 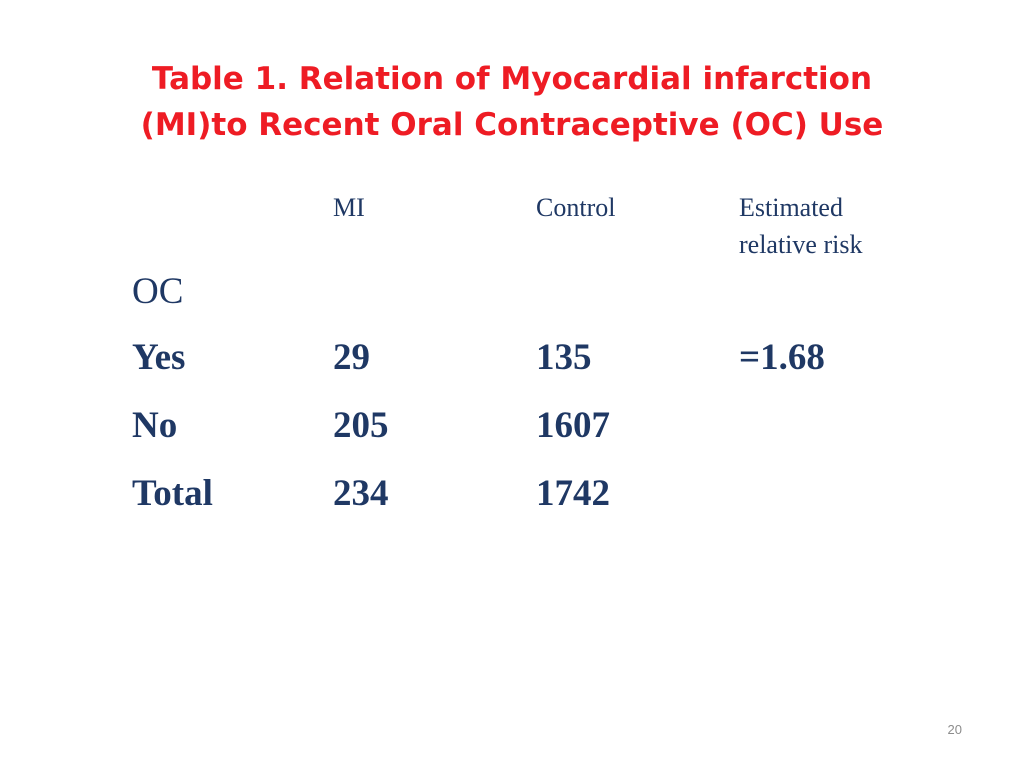 I want to click on header-control: Control, so click(x=576, y=207).